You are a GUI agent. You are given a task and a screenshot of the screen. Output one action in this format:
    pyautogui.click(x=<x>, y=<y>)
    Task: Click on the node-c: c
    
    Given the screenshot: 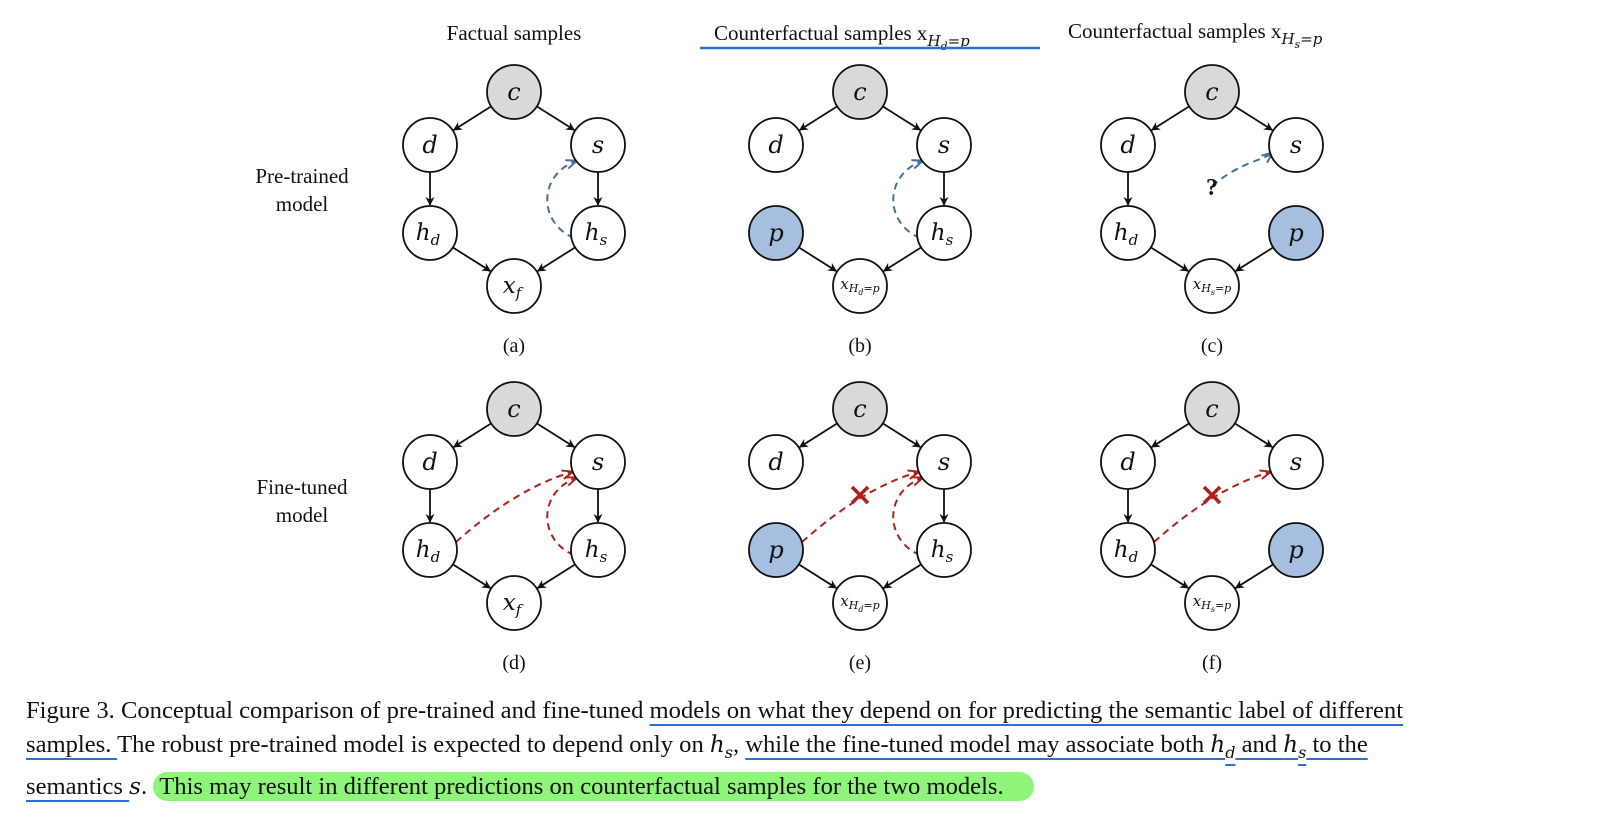 What is the action you would take?
    pyautogui.click(x=514, y=92)
    